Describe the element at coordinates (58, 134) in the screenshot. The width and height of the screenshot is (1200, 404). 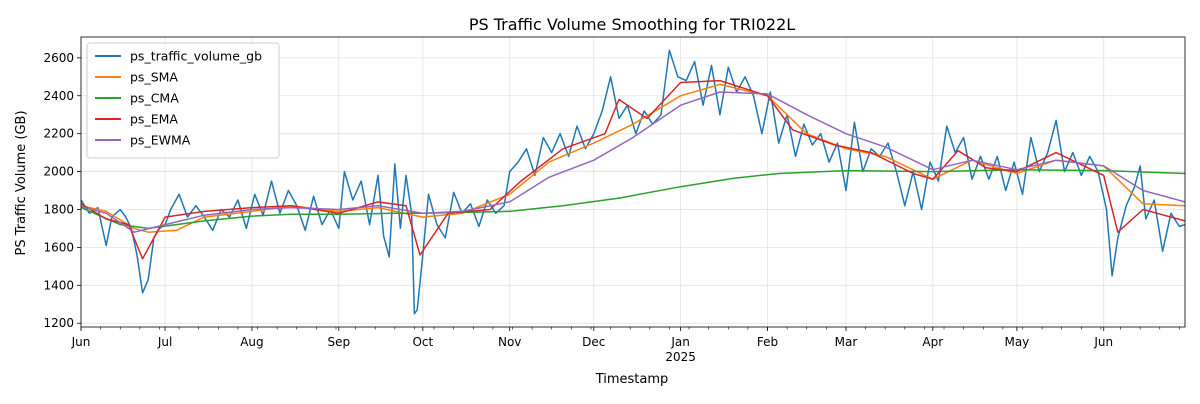
I see `y-tick-label: 2200` at that location.